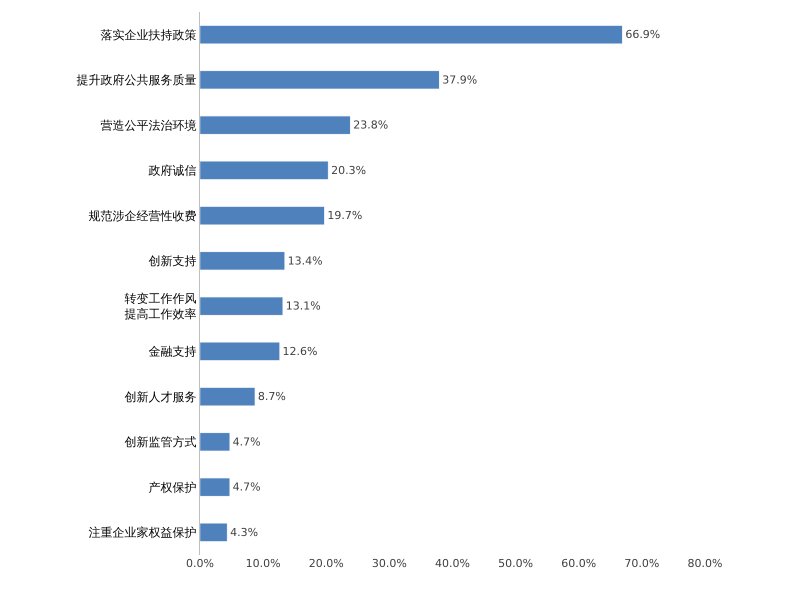 The image size is (800, 600). I want to click on data-label: 37.9%, so click(460, 79).